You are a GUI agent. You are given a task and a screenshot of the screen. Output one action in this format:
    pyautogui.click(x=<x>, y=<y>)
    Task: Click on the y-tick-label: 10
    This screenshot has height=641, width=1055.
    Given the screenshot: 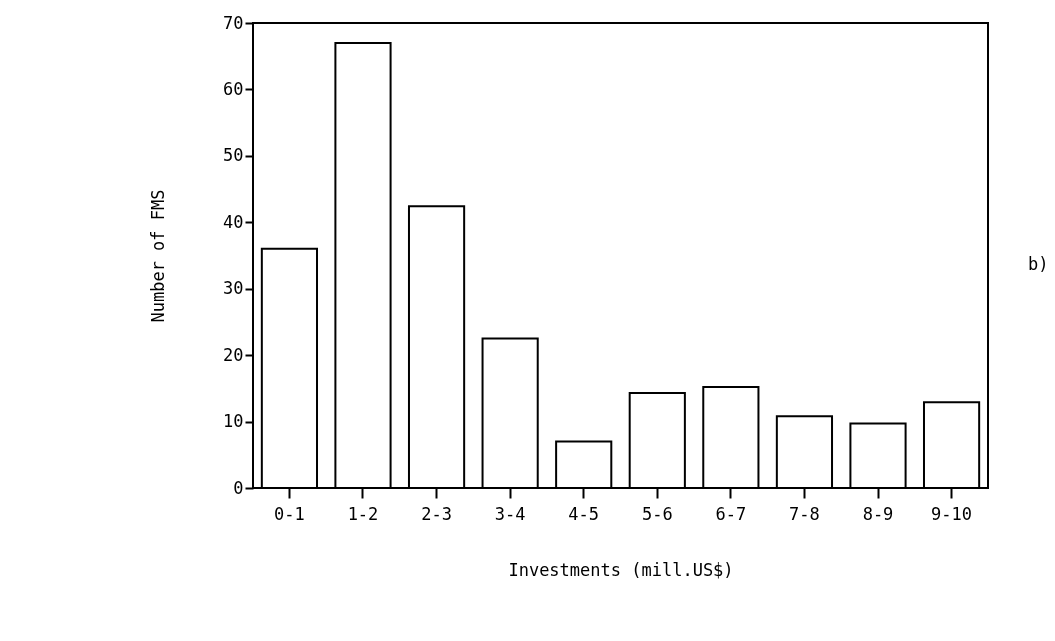 What is the action you would take?
    pyautogui.click(x=233, y=421)
    